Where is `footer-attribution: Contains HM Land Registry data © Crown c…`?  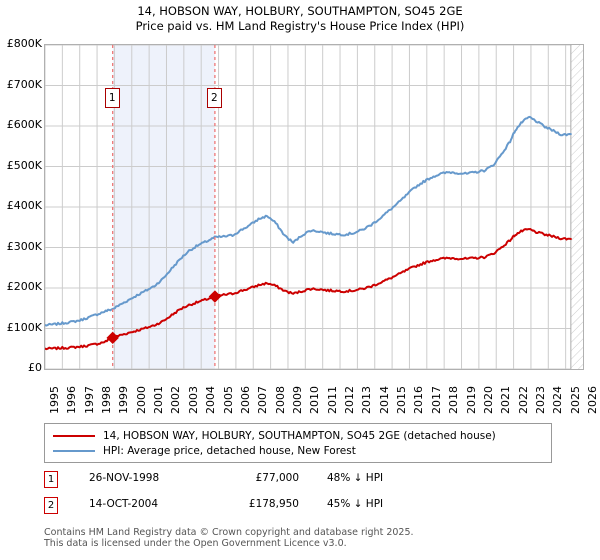 footer-attribution: Contains HM Land Registry data © Crown c… is located at coordinates (314, 538).